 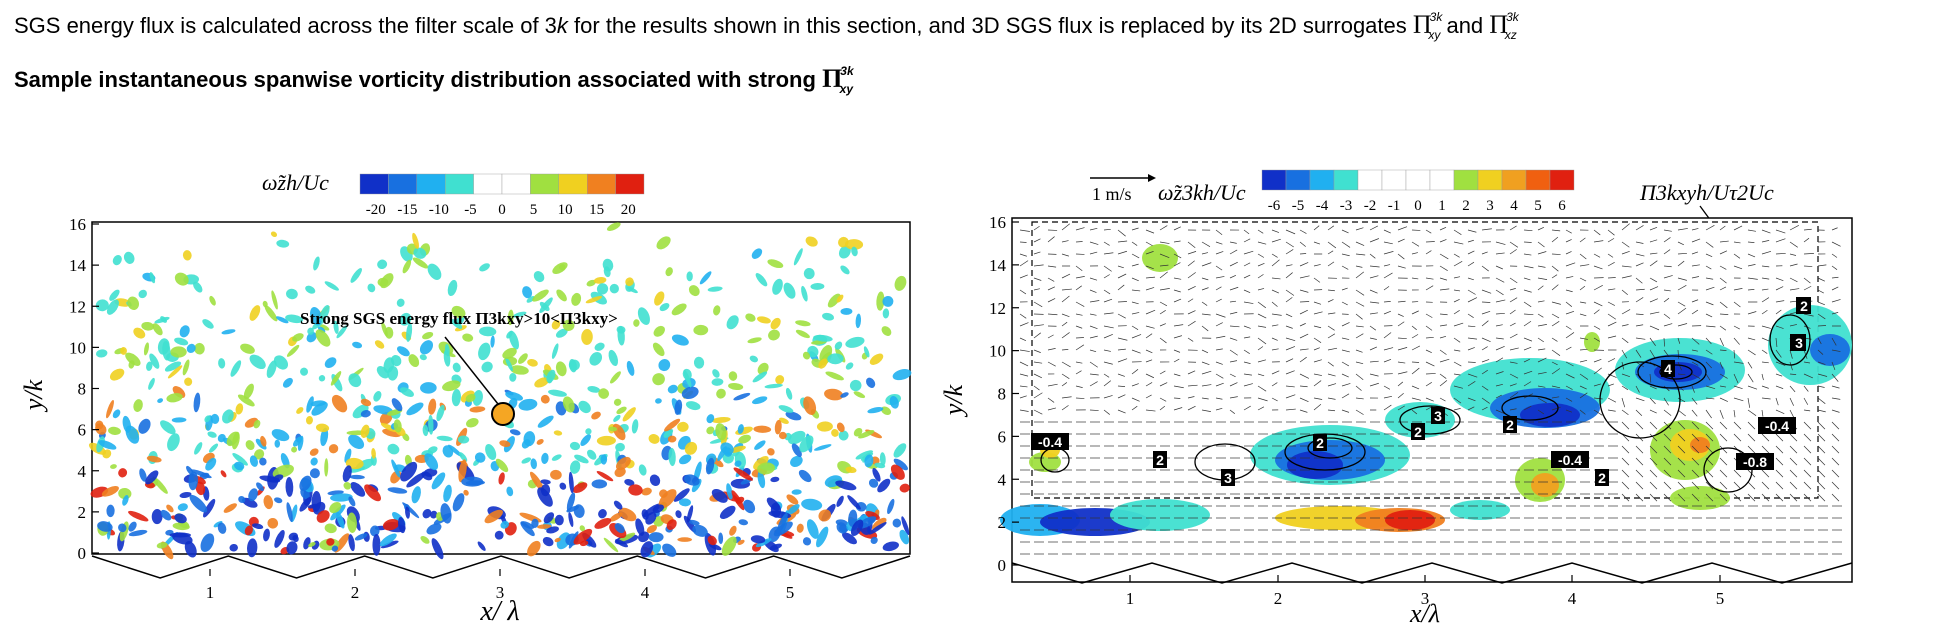 What do you see at coordinates (501, 567) in the screenshot?
I see `left-wall-roughness` at bounding box center [501, 567].